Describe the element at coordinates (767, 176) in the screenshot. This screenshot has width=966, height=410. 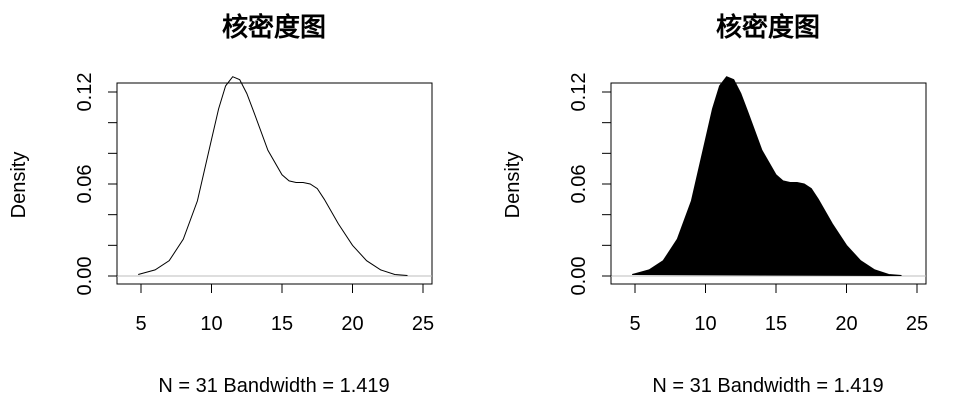
I see `density-area` at that location.